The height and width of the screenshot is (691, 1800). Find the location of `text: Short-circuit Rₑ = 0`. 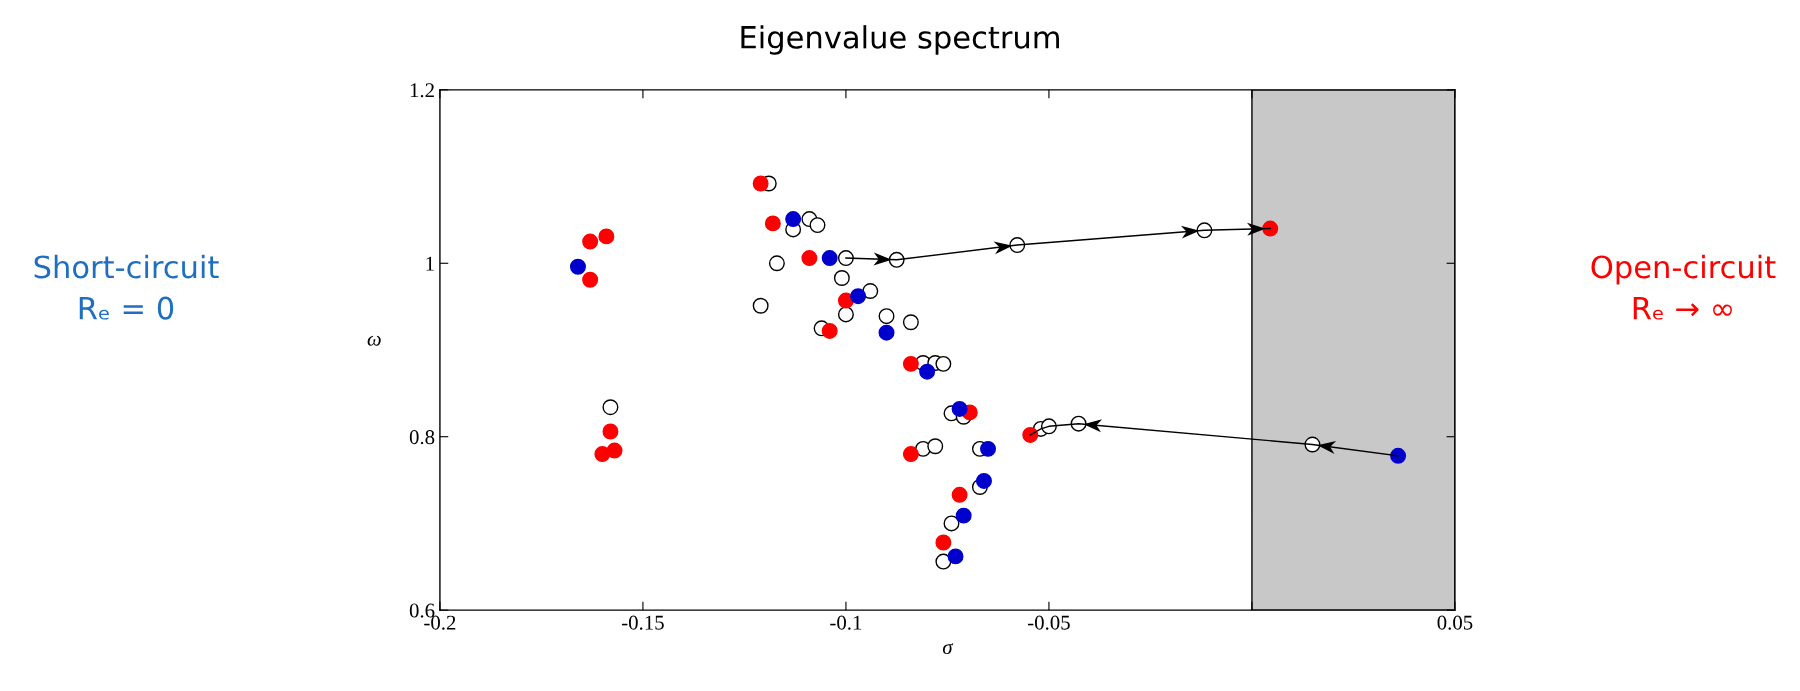

text: Short-circuit Rₑ = 0 is located at coordinates (126, 287).